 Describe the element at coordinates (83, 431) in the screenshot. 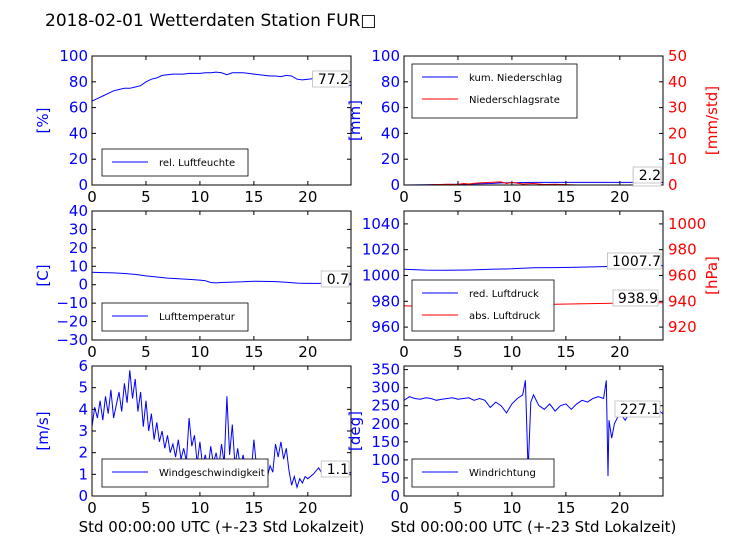

I see `y-tick-label: 3` at that location.